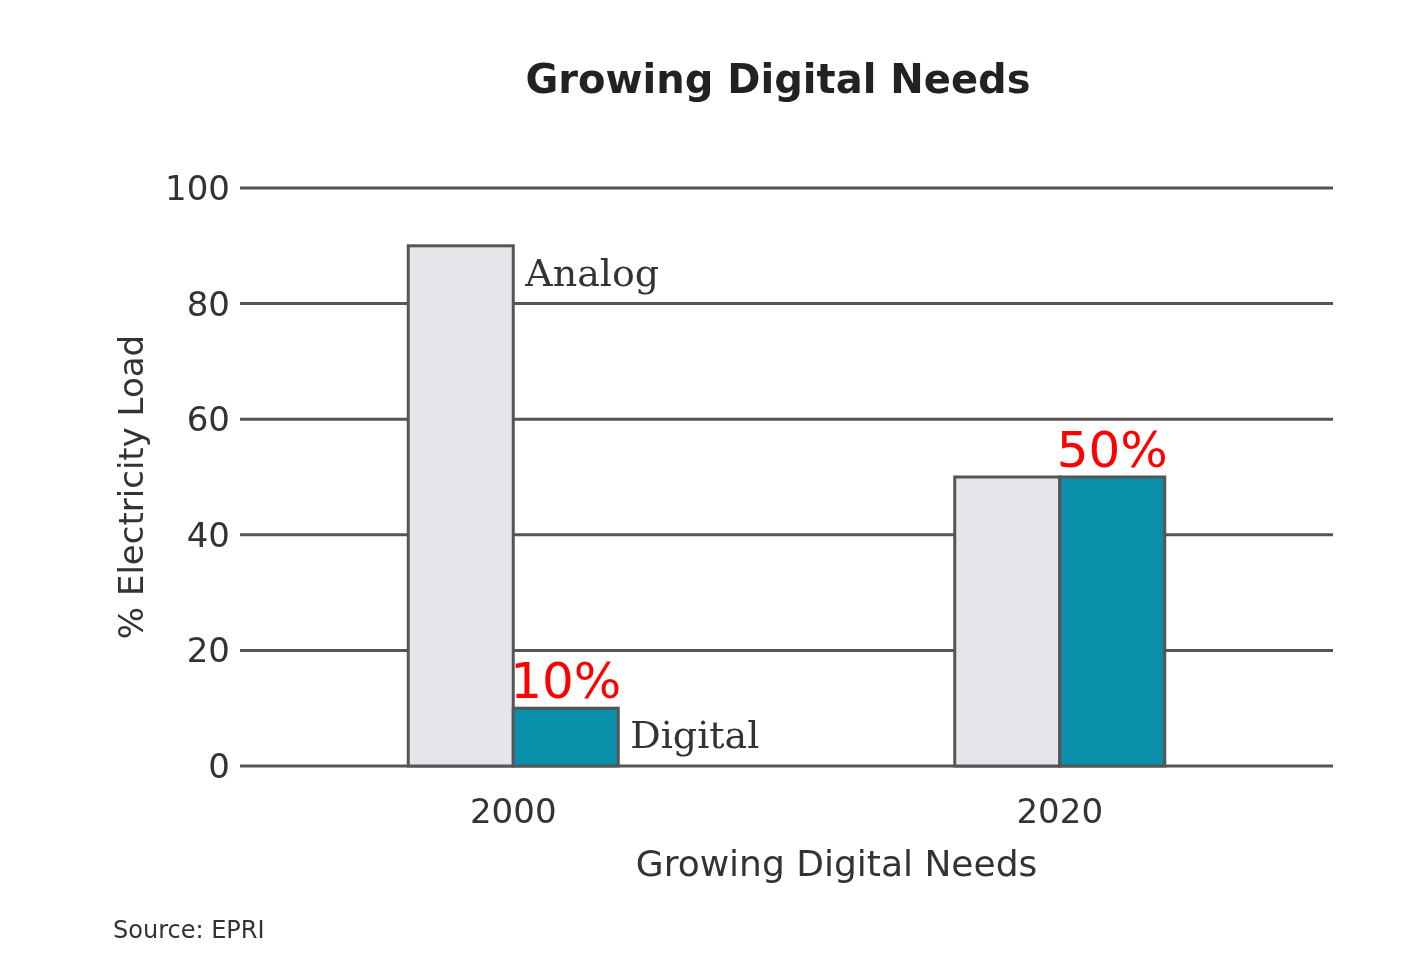  Describe the element at coordinates (566, 681) in the screenshot. I see `data-label: 10%` at that location.